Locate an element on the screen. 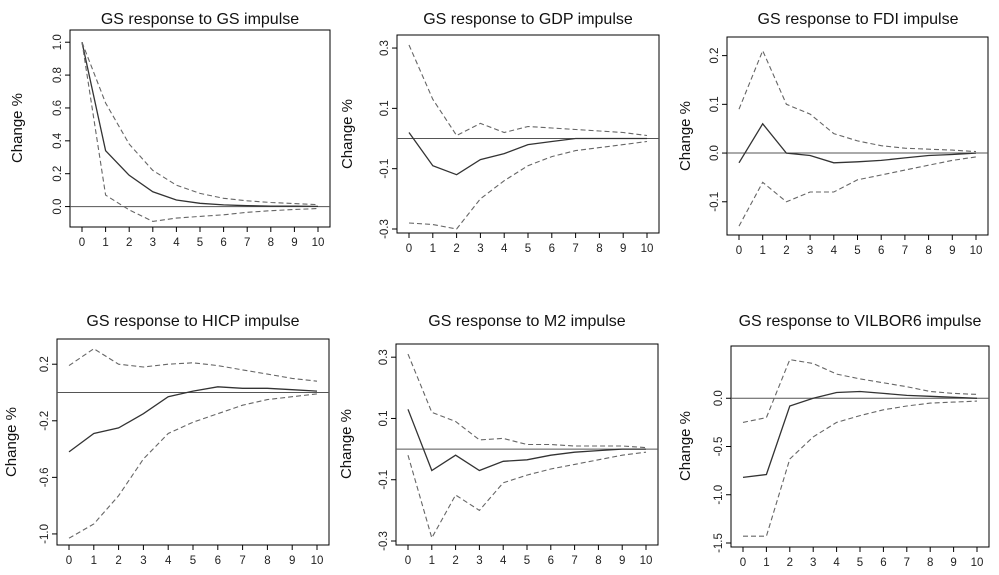  y-tick-label: 0.1 is located at coordinates (384, 418).